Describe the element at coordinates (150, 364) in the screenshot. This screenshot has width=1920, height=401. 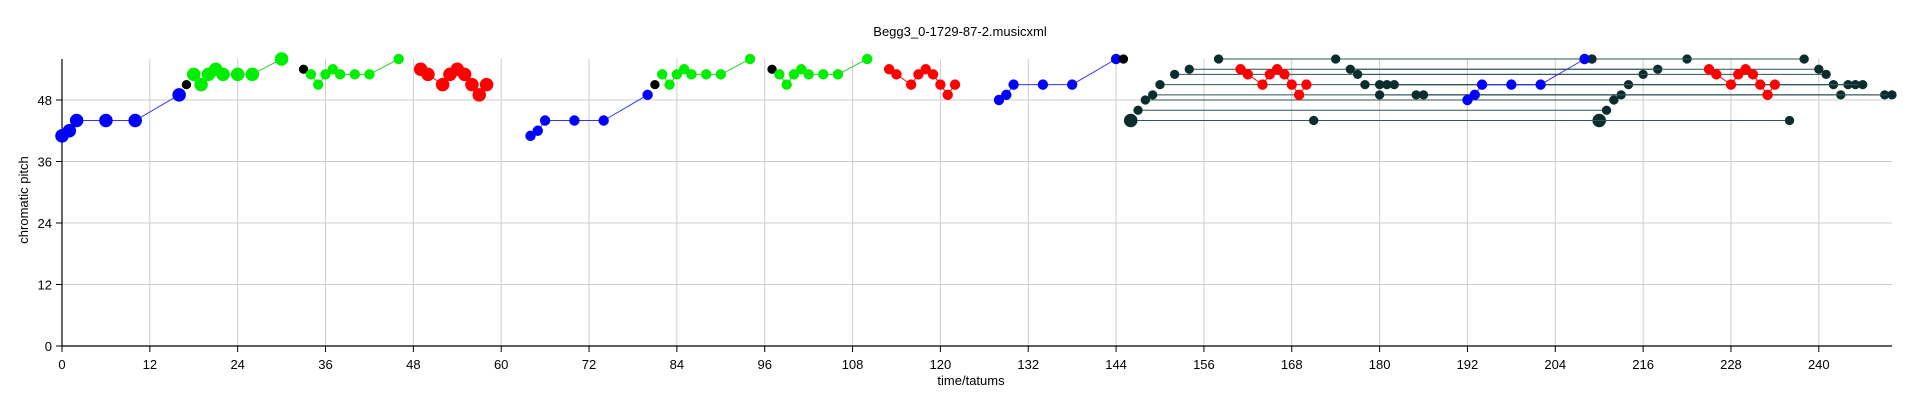
I see `x-tick-label: 12` at that location.